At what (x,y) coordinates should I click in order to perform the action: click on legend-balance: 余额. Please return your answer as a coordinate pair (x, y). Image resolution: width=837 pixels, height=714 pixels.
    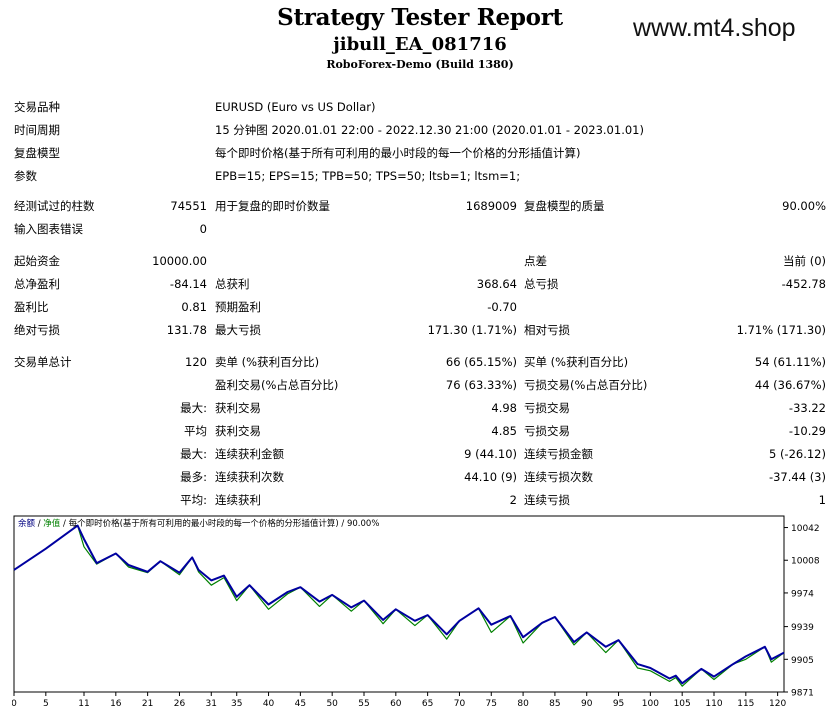
    Looking at the image, I should click on (27, 524).